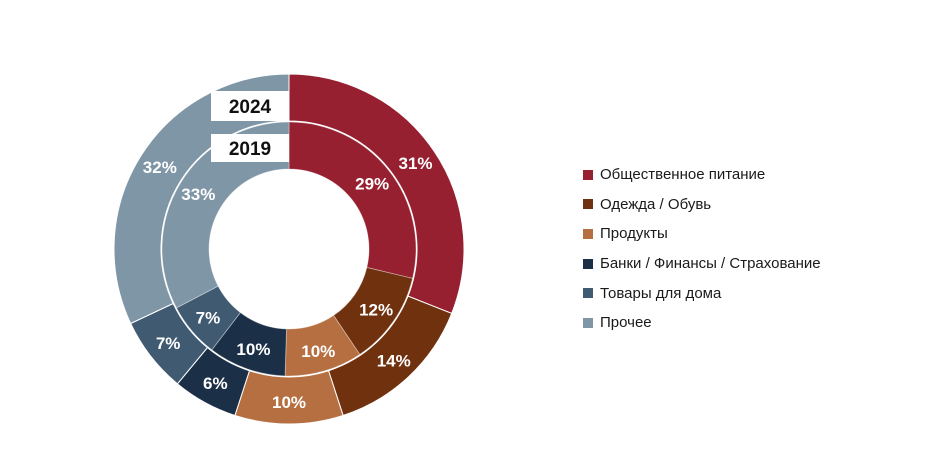  I want to click on inner-slice-label-1: 12%, so click(376, 309).